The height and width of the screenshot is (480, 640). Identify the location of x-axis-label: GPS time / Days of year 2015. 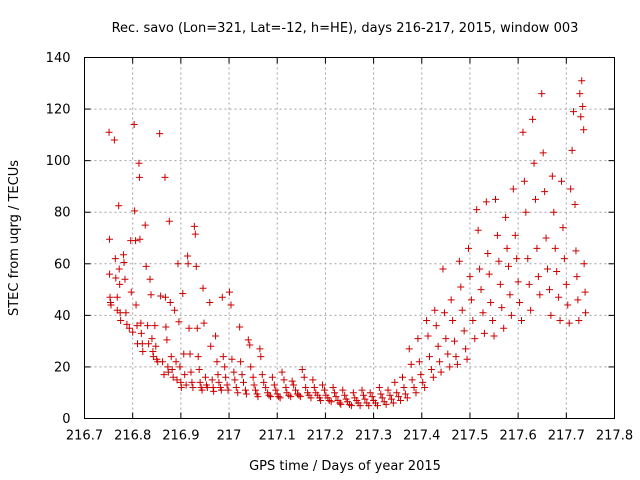
(345, 466).